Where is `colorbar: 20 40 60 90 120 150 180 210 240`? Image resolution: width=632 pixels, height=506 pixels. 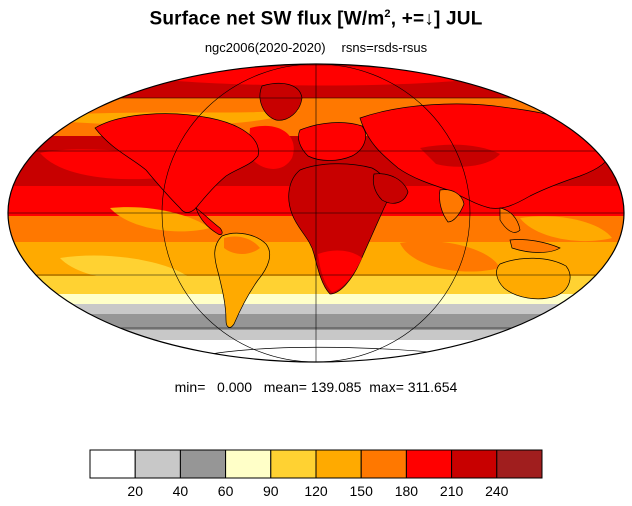 colorbar: 20 40 60 90 120 150 180 210 240 is located at coordinates (316, 474).